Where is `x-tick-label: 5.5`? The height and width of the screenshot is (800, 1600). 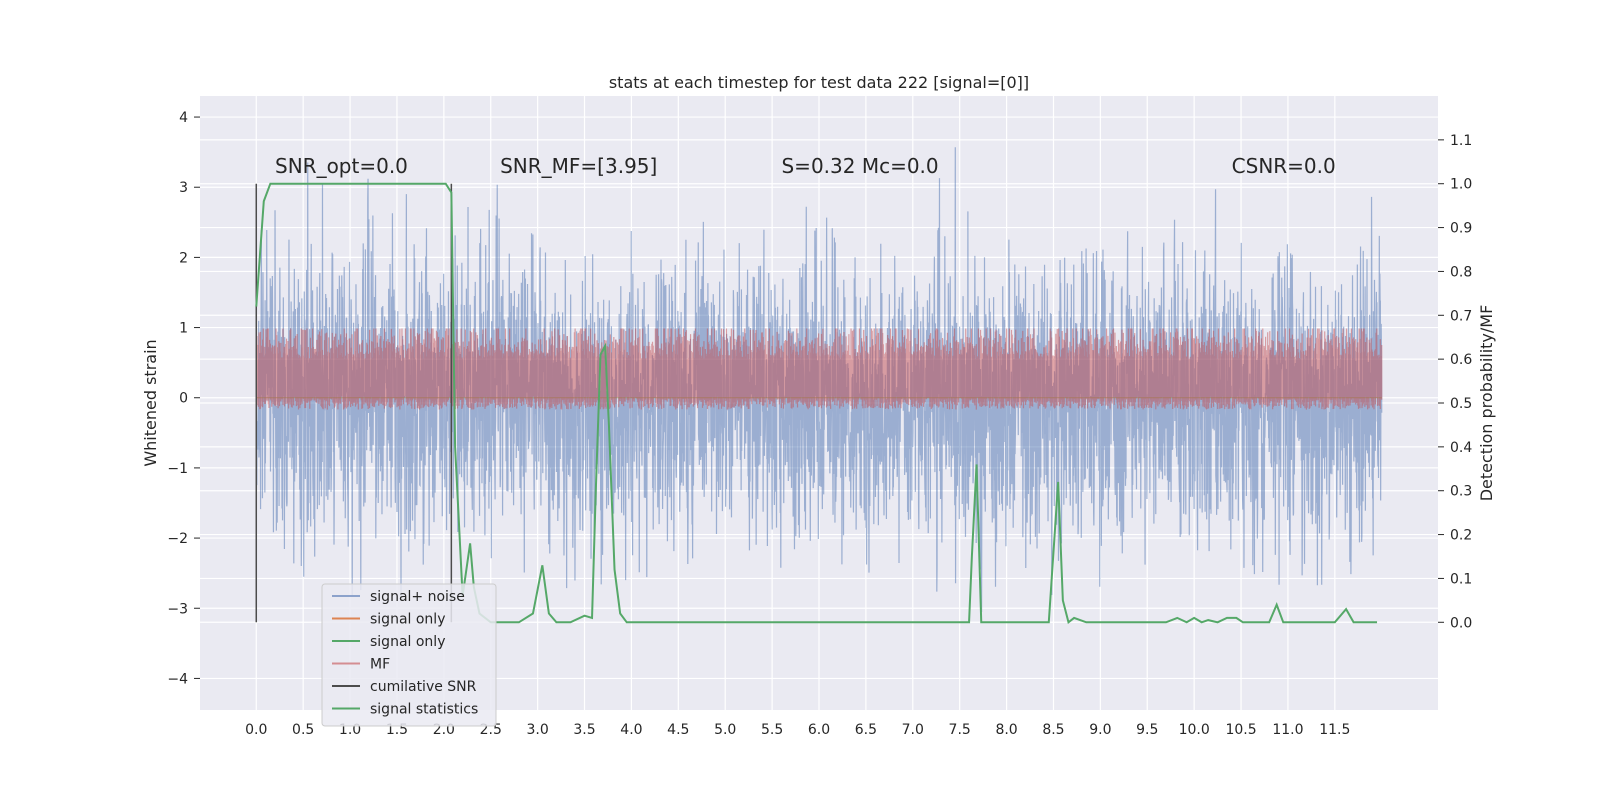 x-tick-label: 5.5 is located at coordinates (772, 730).